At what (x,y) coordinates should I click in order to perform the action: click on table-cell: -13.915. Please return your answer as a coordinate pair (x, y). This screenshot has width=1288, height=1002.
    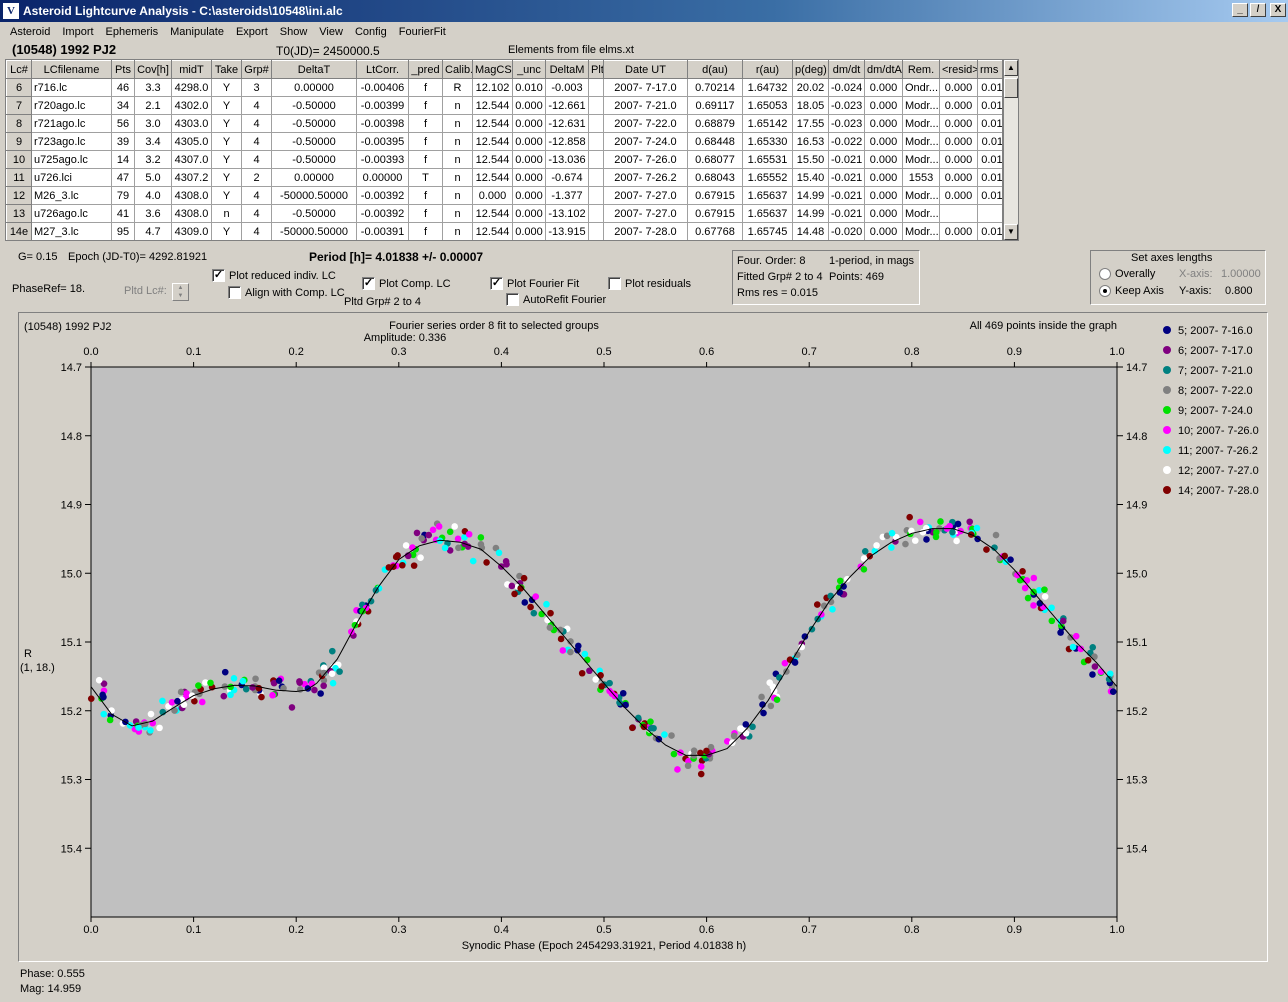
    Looking at the image, I should click on (567, 231).